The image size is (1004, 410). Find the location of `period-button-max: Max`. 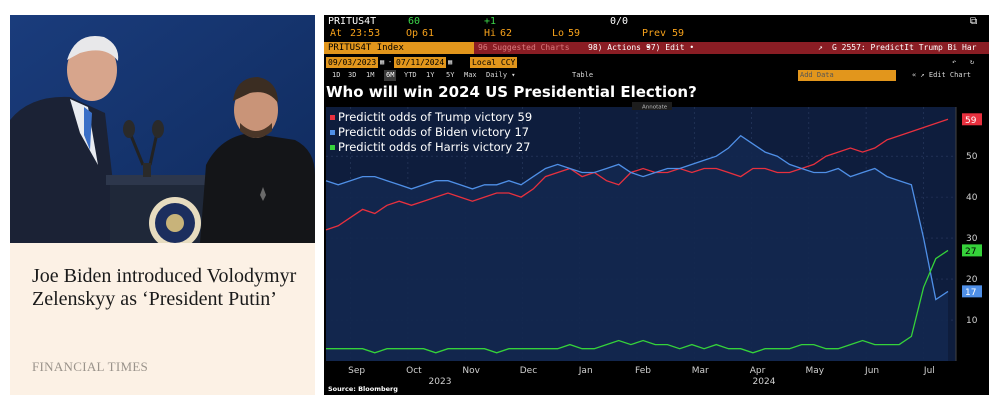

period-button-max: Max is located at coordinates (470, 75).